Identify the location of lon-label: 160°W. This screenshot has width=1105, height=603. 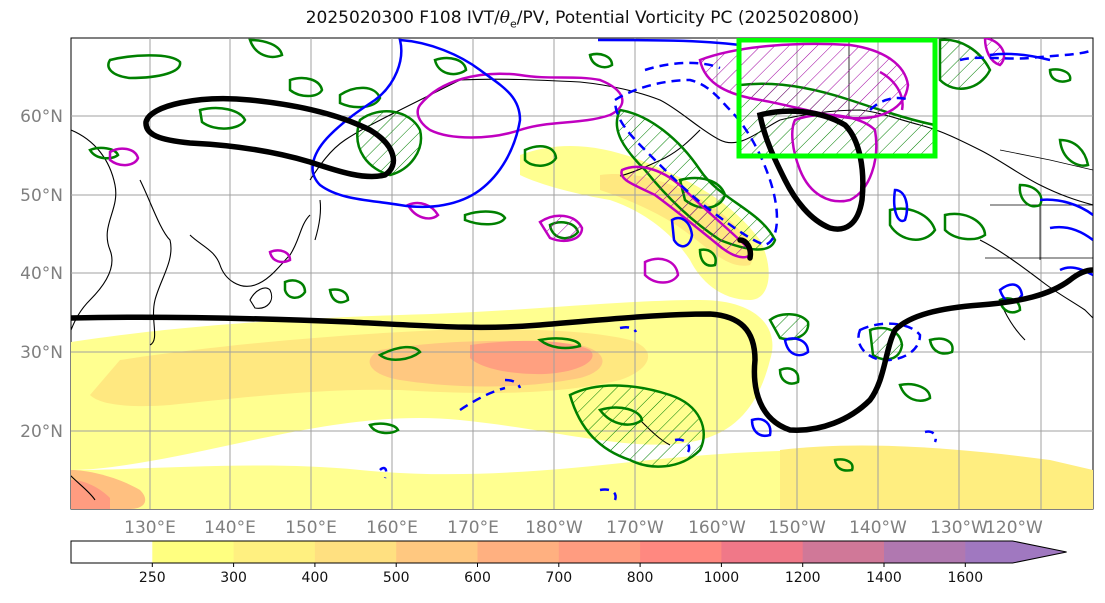
(717, 528).